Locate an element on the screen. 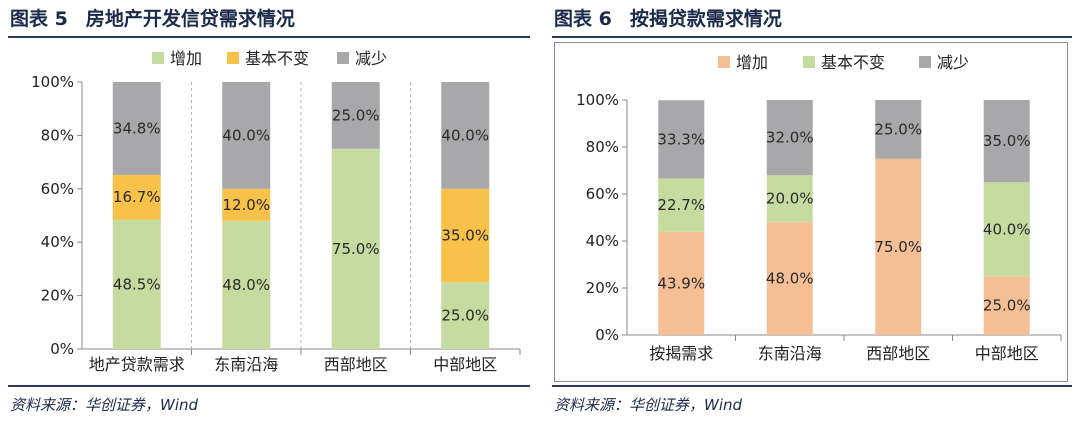 This screenshot has height=427, width=1080. data-label: 22.7% is located at coordinates (681, 205).